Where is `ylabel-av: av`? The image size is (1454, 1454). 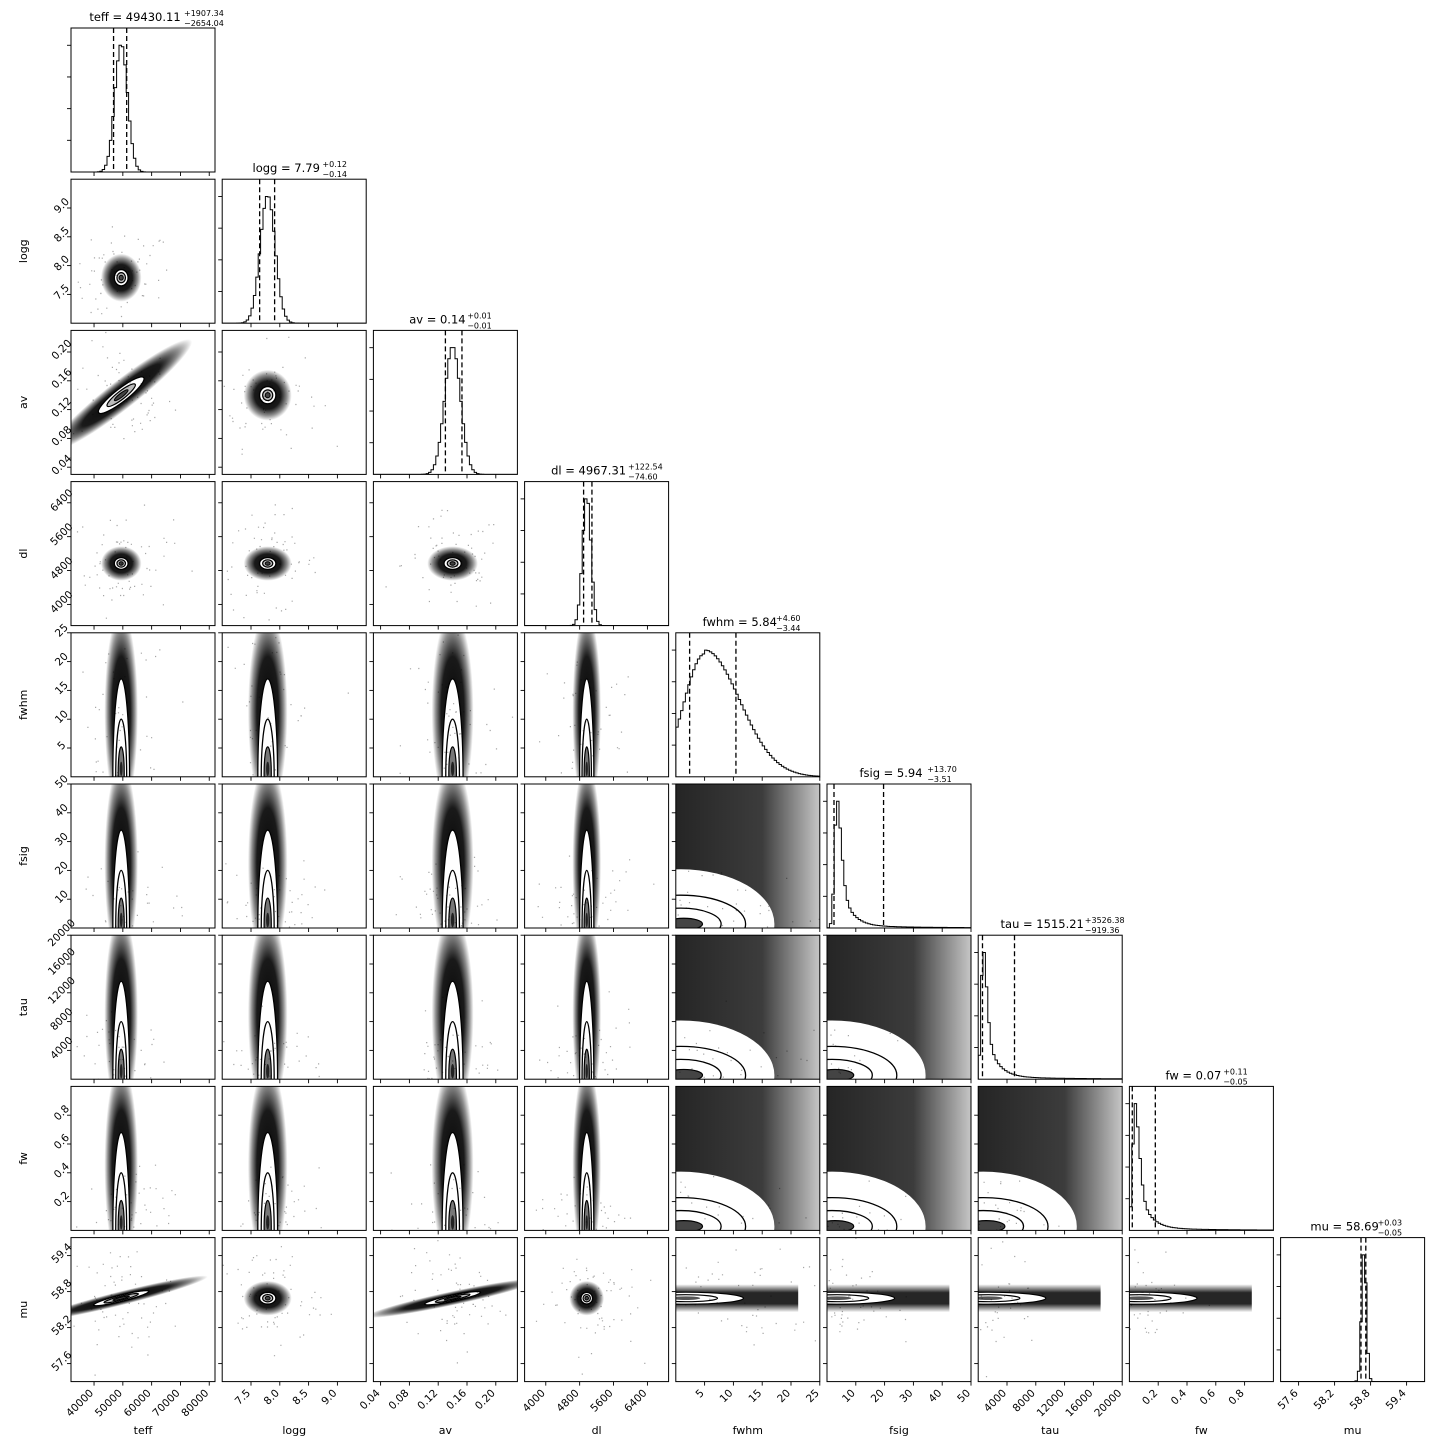 ylabel-av: av is located at coordinates (23, 402).